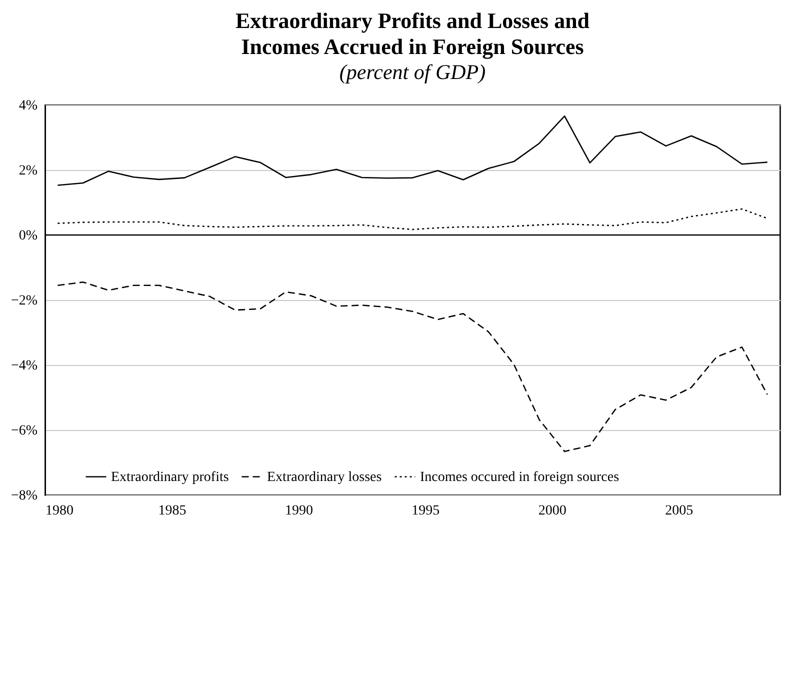  I want to click on y-tick-label: −2%, so click(24, 301).